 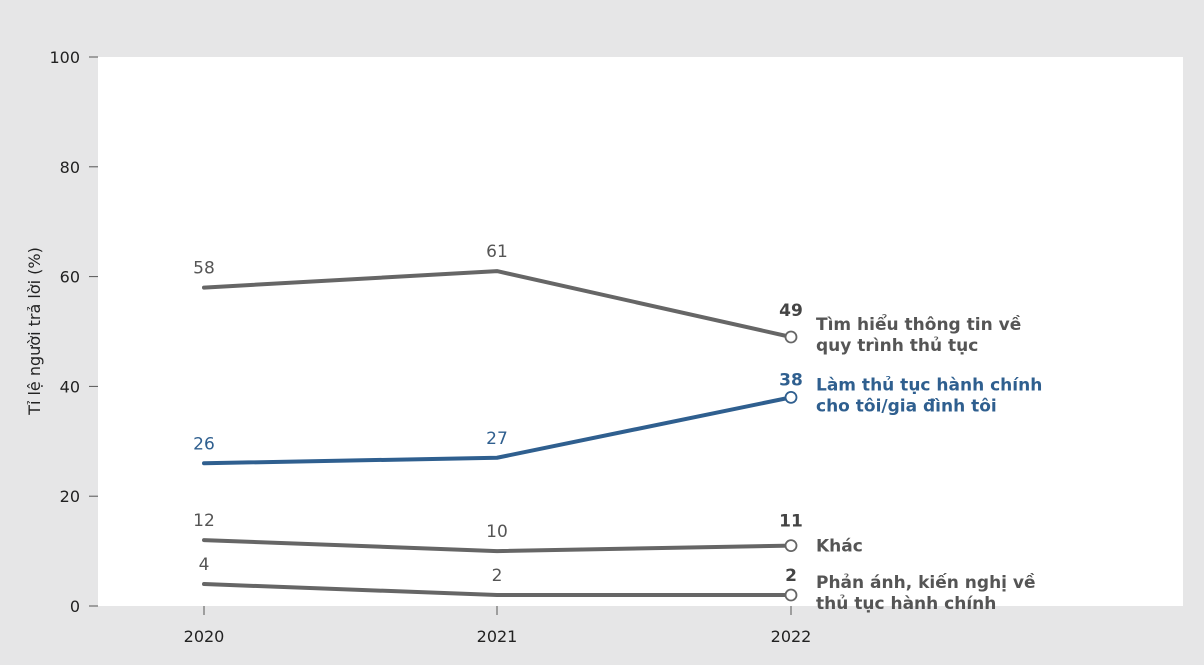 I want to click on data-label: 12, so click(x=204, y=521).